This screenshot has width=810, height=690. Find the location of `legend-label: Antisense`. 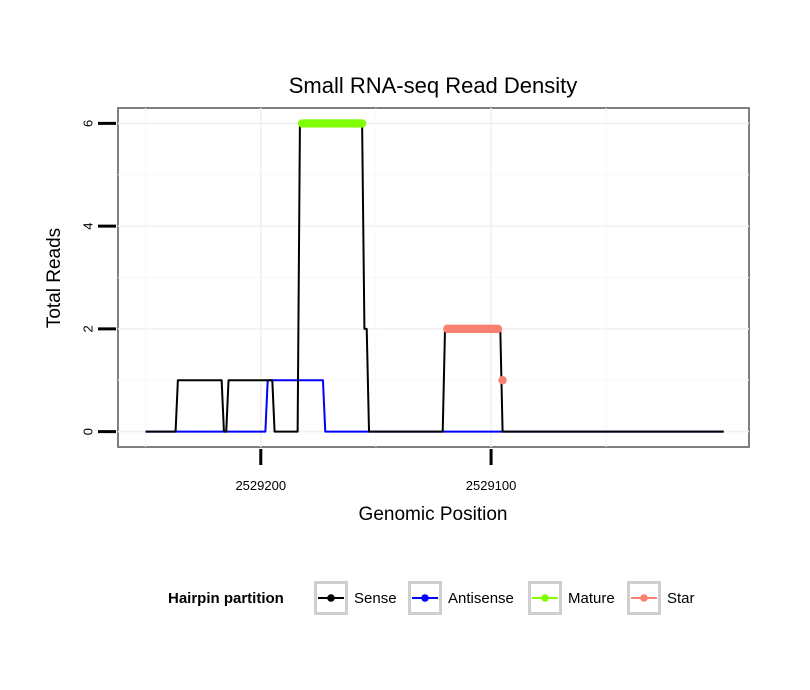

legend-label: Antisense is located at coordinates (481, 598).